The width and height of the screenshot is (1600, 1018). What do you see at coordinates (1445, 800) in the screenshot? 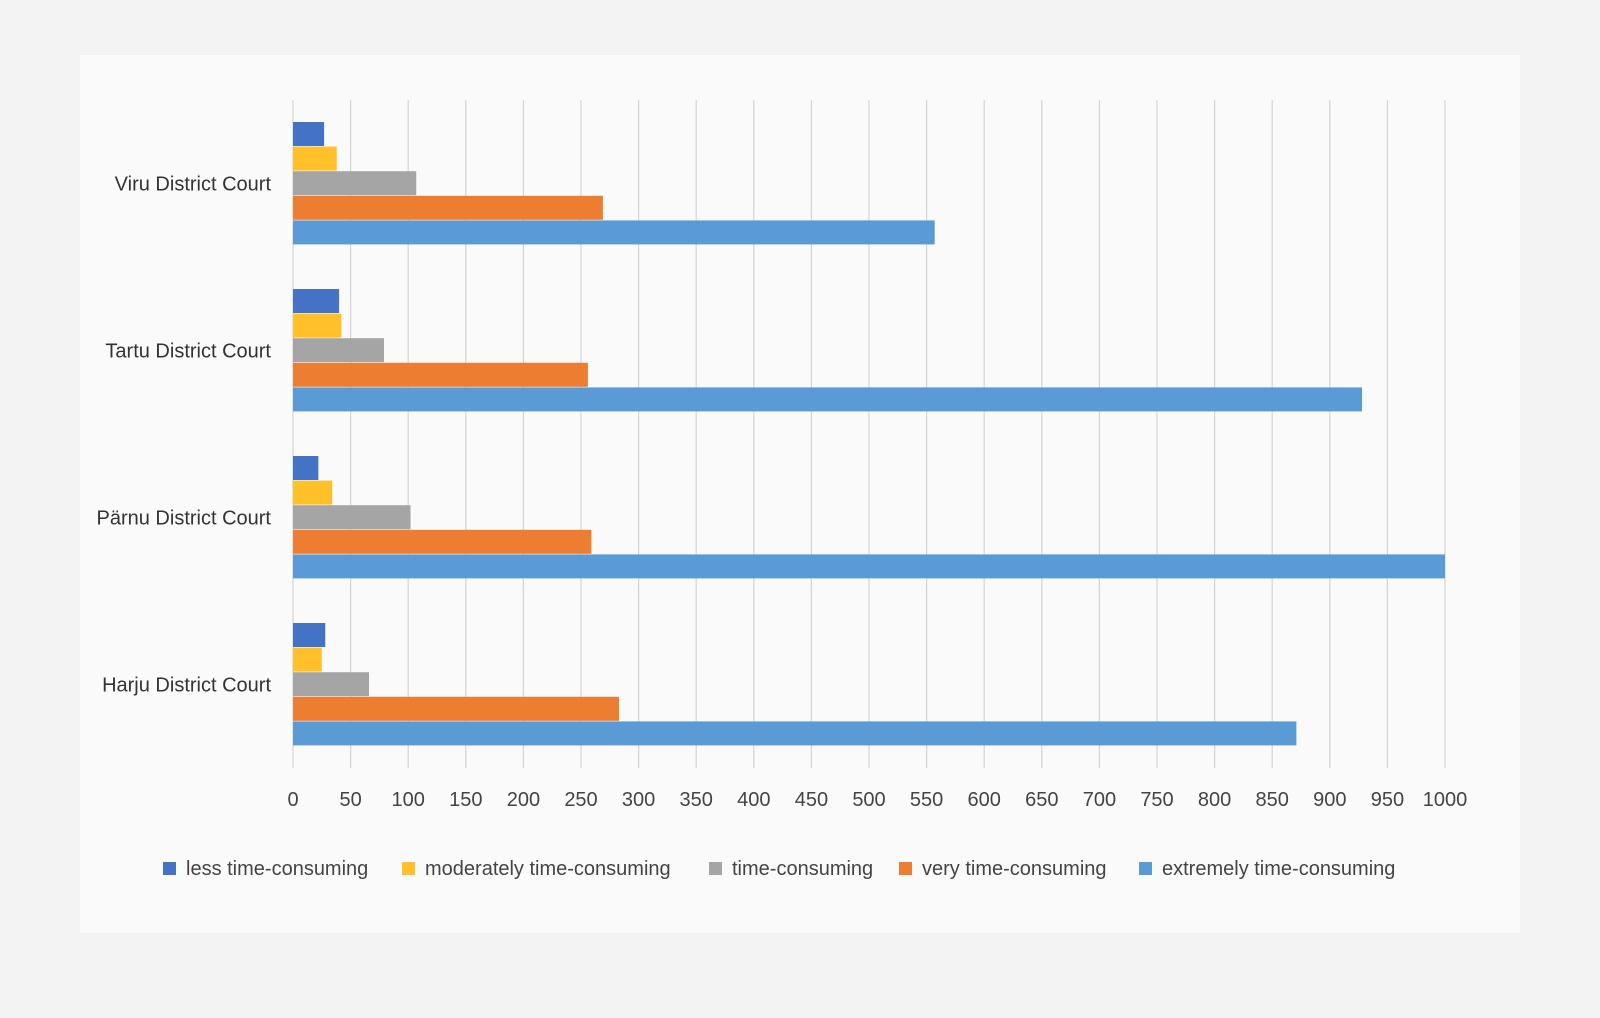
I see `x-tick-label: 1000` at bounding box center [1445, 800].